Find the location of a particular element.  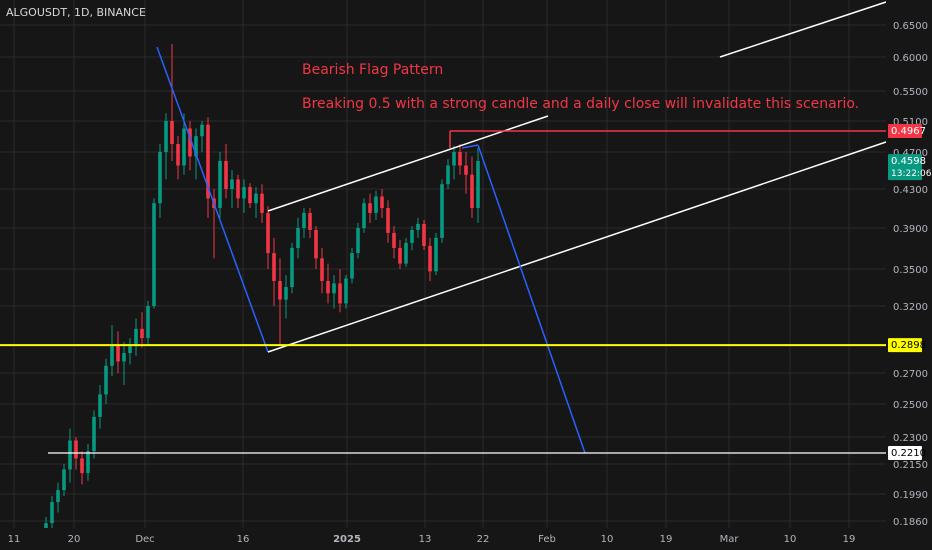

flag-upper-line is located at coordinates (408, 163).